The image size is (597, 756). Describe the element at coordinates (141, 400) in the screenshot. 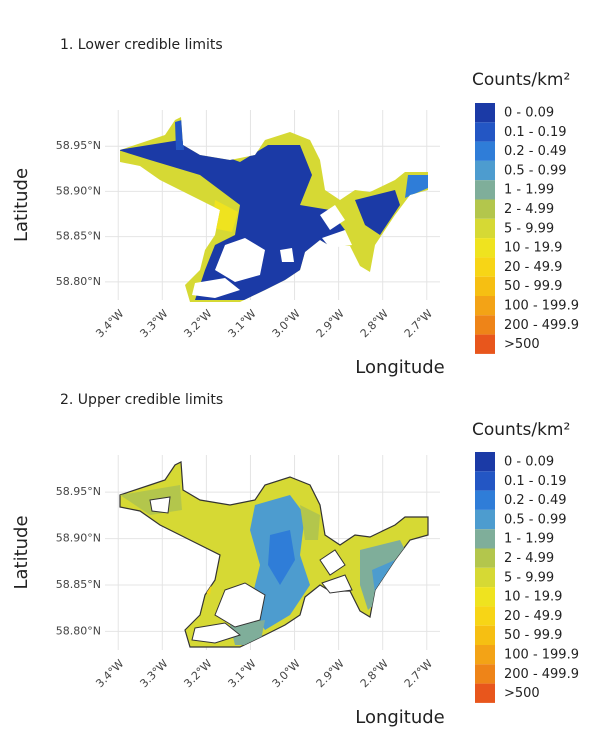

I see `panel-title: 2. Upper credible limits` at that location.